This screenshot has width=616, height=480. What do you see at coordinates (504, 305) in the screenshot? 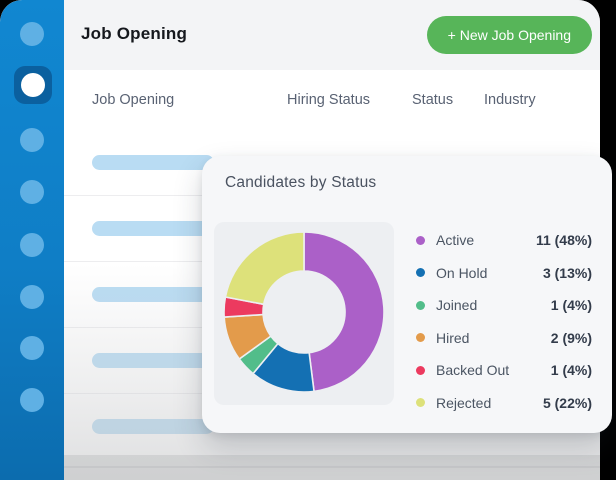
I see `legend-item-joined: Joined 1 (4%)` at bounding box center [504, 305].